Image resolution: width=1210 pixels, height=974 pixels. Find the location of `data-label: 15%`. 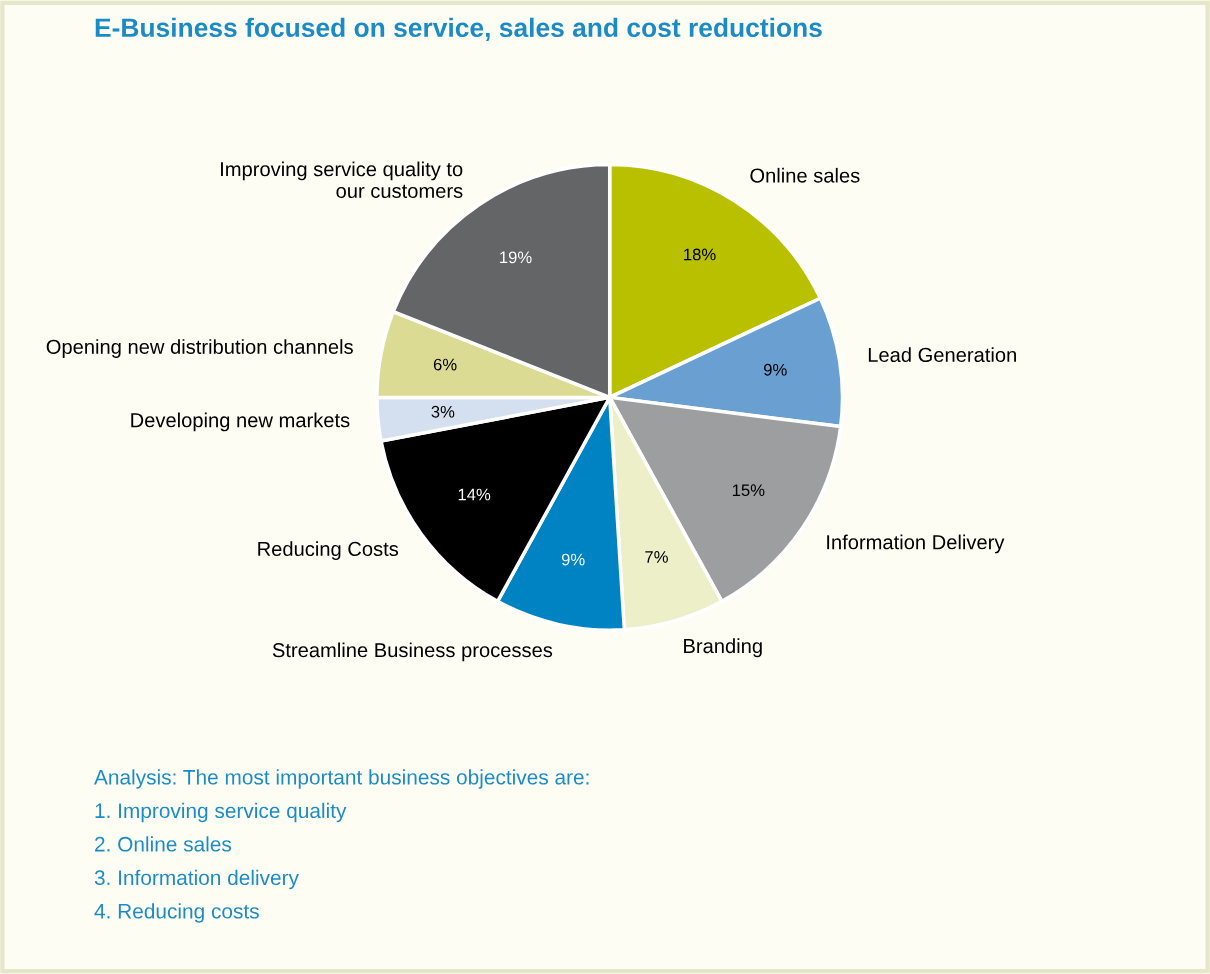

data-label: 15% is located at coordinates (748, 490).